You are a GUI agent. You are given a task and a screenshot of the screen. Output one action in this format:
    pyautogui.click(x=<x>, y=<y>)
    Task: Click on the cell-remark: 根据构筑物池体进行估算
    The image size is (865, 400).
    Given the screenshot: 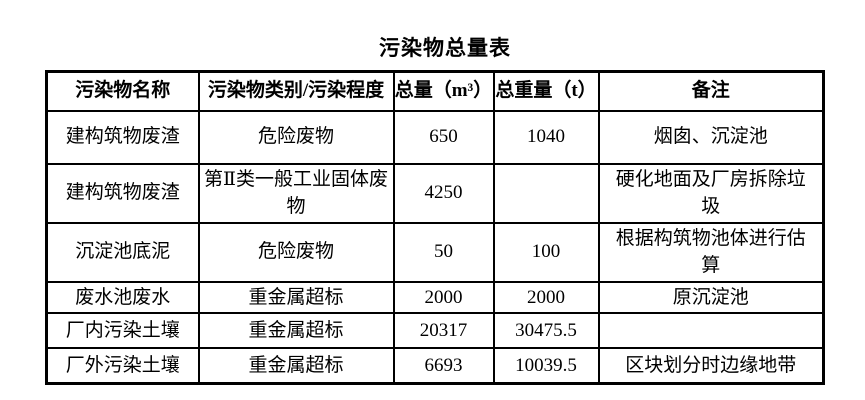 What is the action you would take?
    pyautogui.click(x=711, y=252)
    